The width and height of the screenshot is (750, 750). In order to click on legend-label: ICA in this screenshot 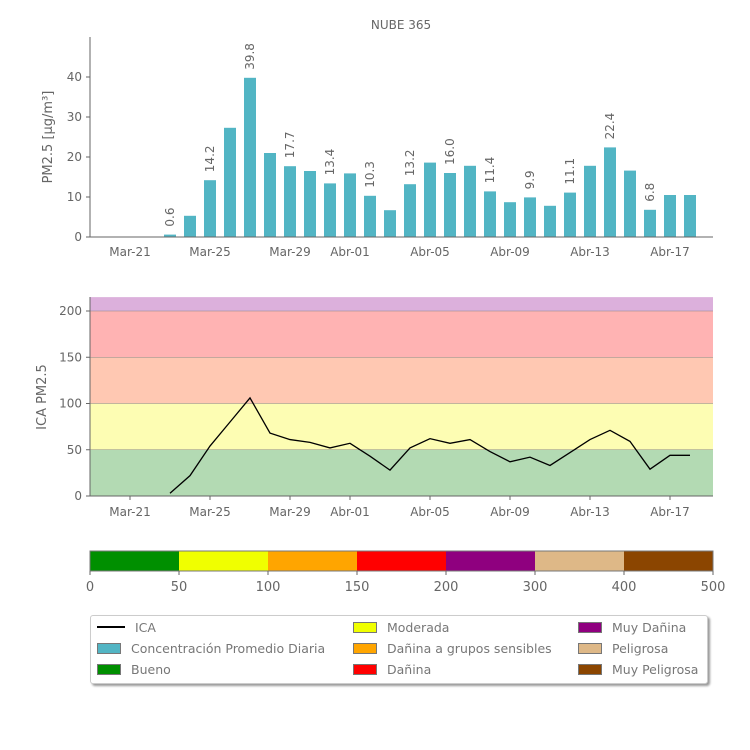, I will do `click(145, 627)`.